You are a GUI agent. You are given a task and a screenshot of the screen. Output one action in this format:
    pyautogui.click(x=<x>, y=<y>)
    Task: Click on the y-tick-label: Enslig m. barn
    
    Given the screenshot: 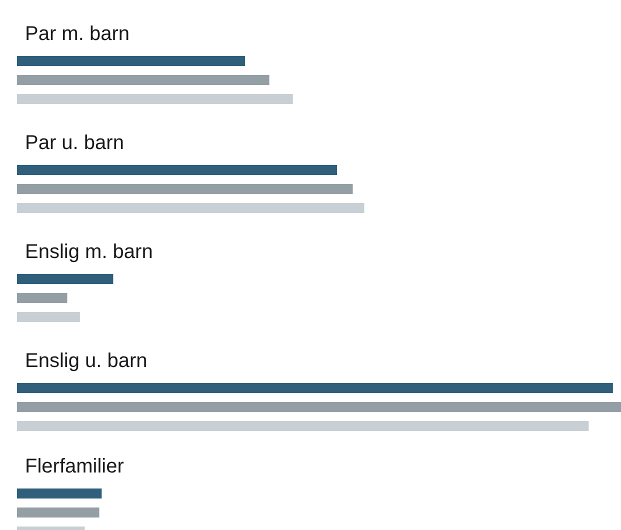 What is the action you would take?
    pyautogui.click(x=89, y=252)
    